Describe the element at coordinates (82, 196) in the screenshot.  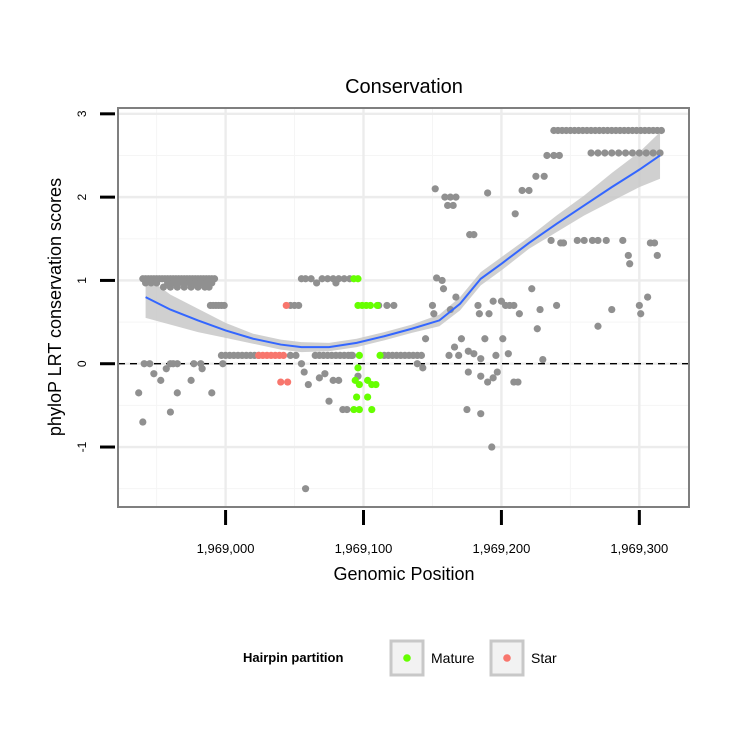
I see `y-tick-label: 2` at that location.